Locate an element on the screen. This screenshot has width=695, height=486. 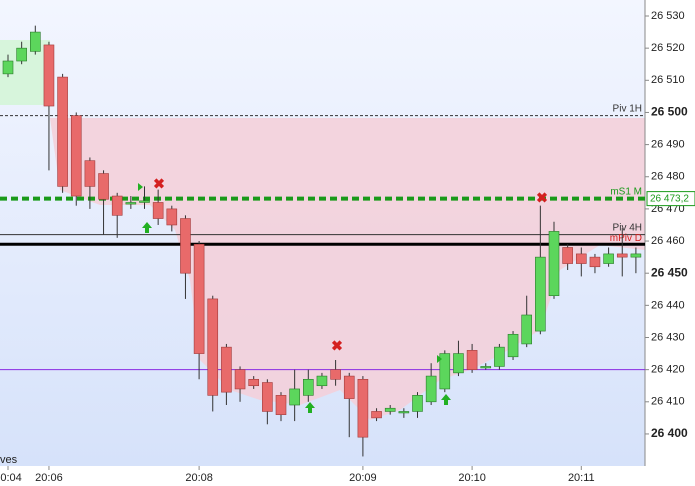
level-label-box is located at coordinates (670, 199).